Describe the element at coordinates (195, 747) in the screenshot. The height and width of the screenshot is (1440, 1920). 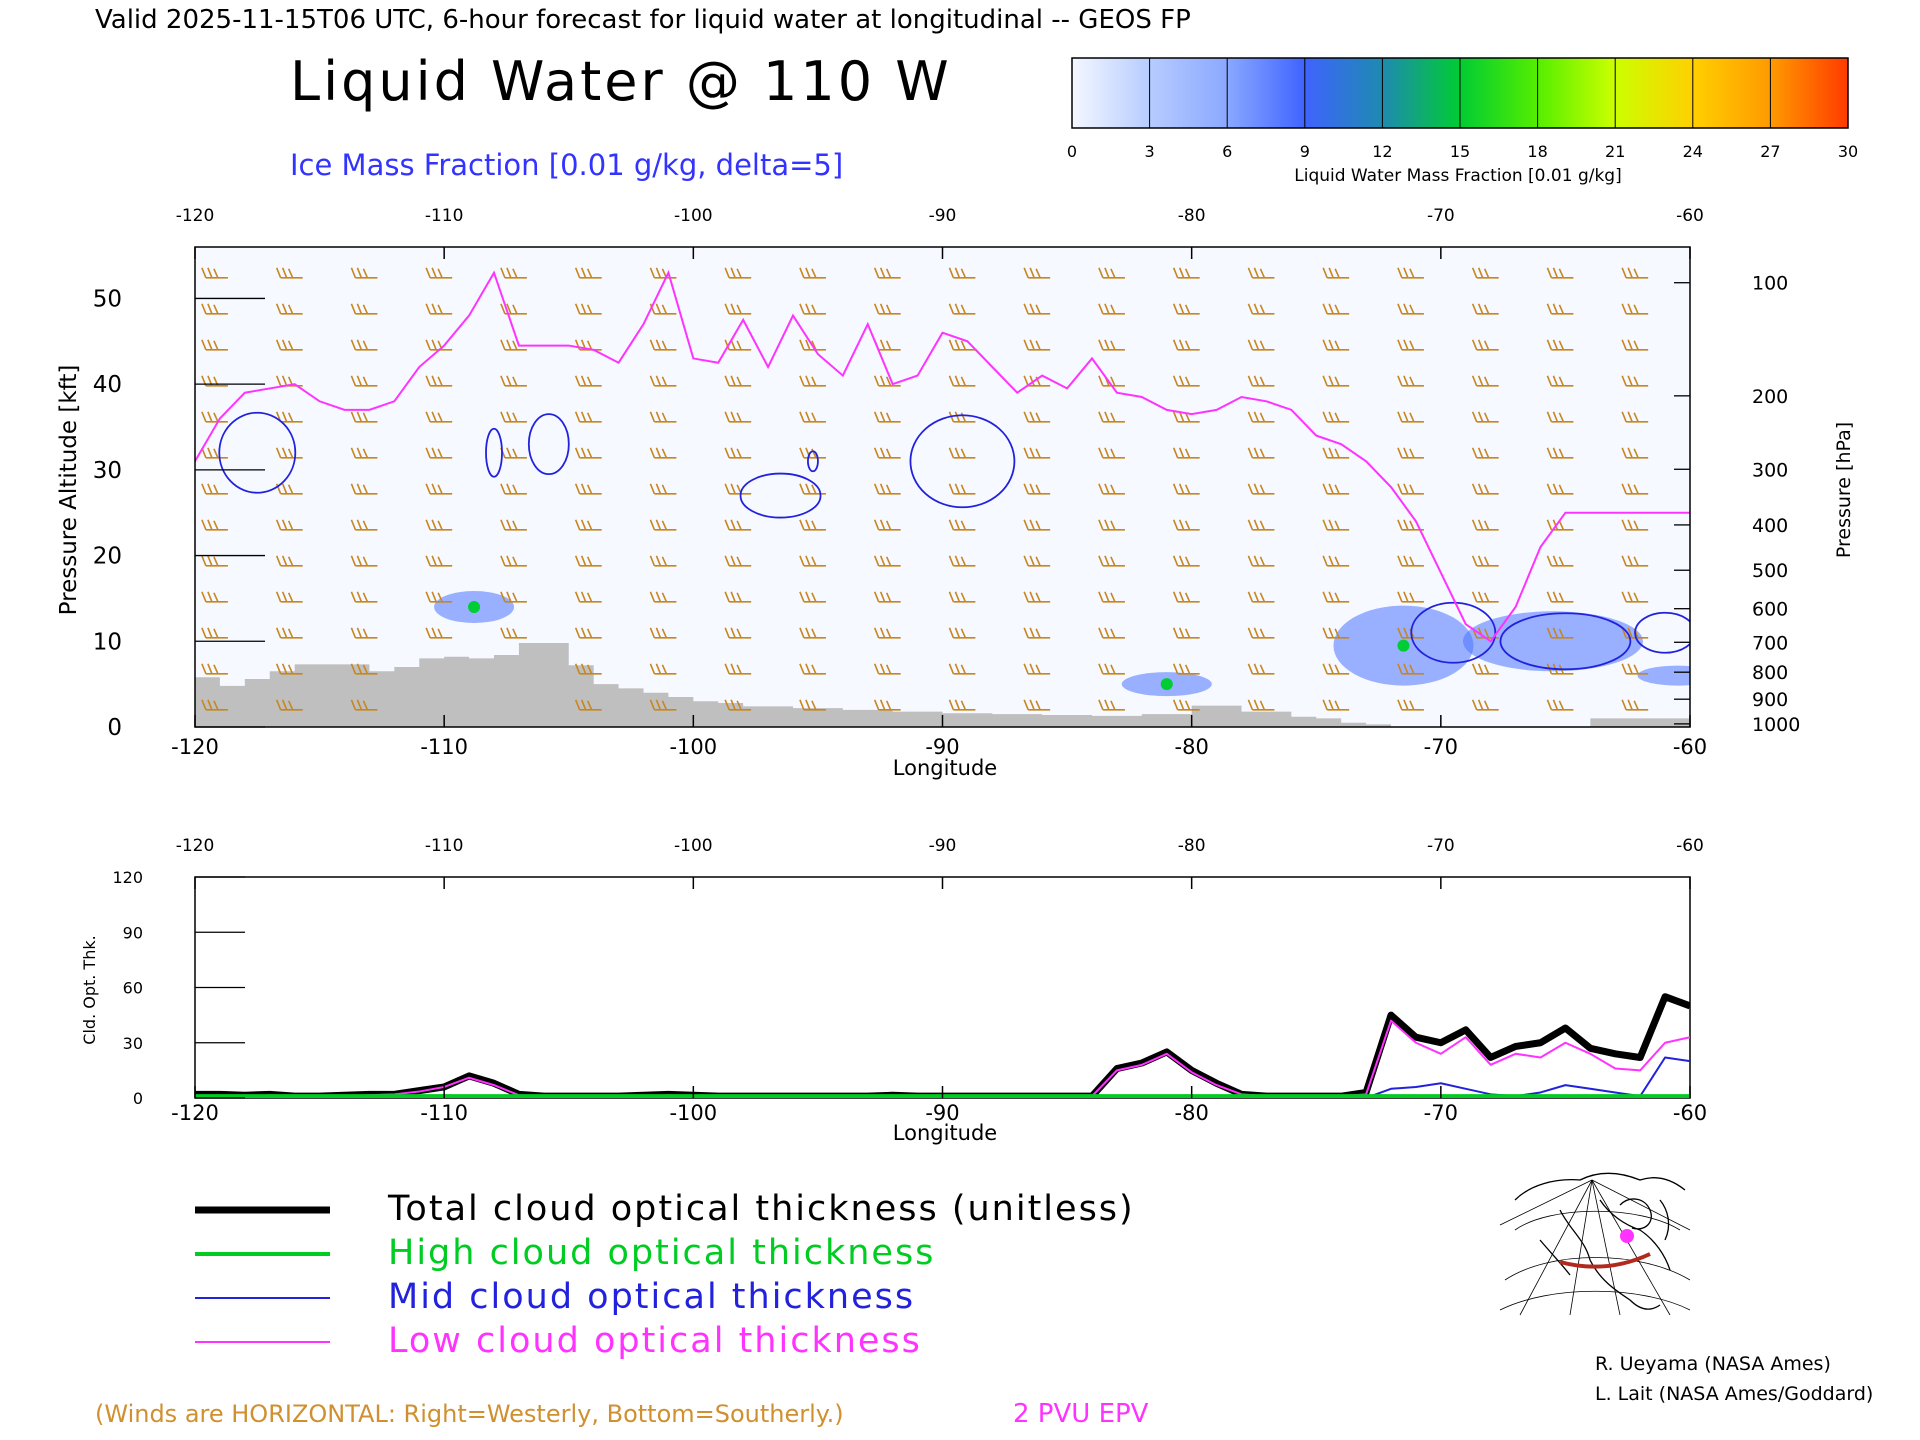
I see `top-x-tick-label: -120` at that location.